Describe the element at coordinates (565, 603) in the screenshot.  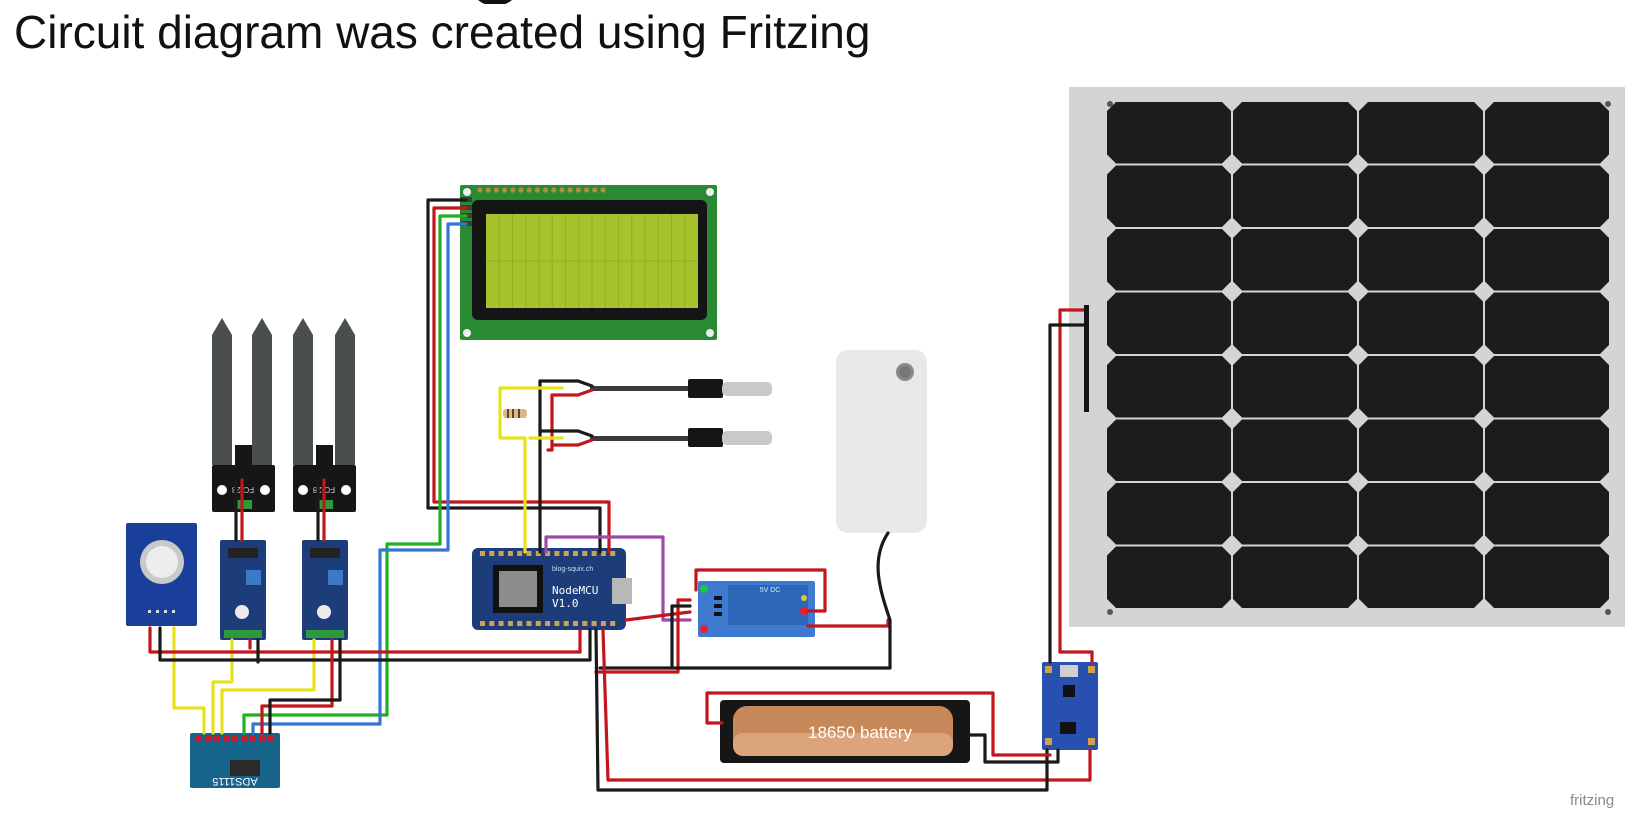
I see `nodemcu-label-line2: V1.0` at that location.